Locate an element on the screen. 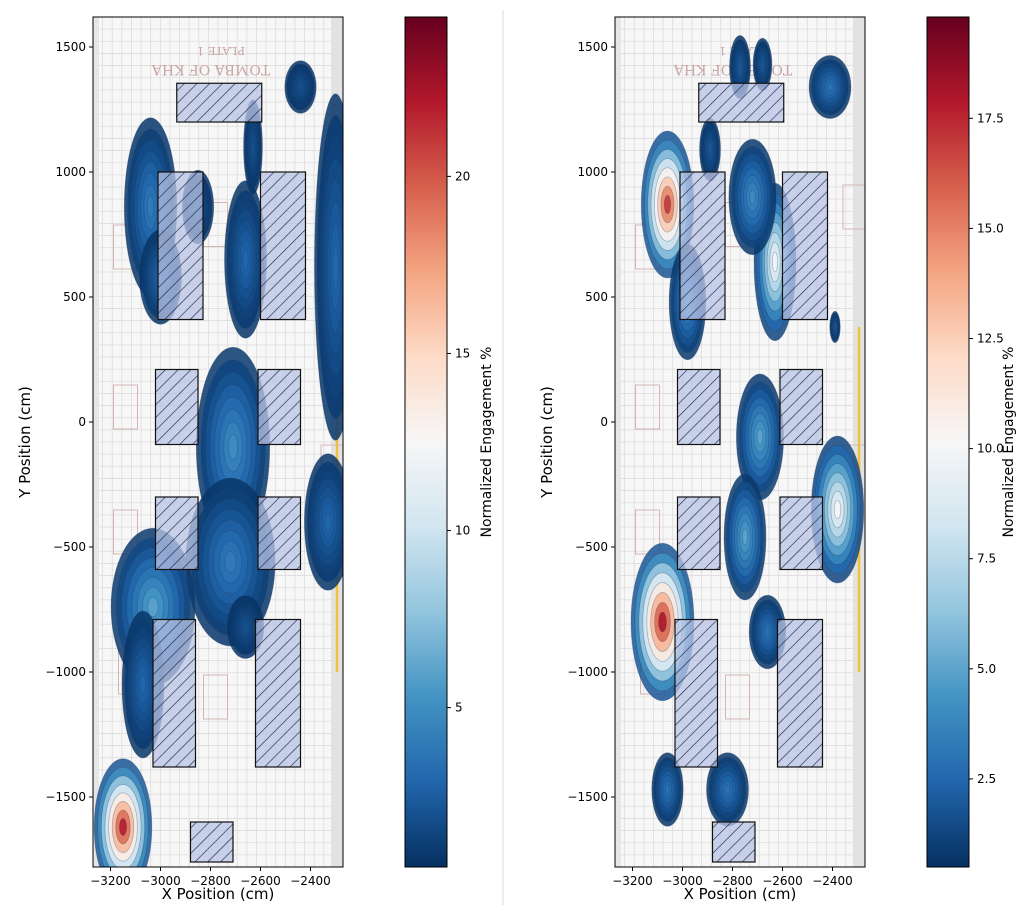  colorbar-tick-label: 5.0 is located at coordinates (986, 669).